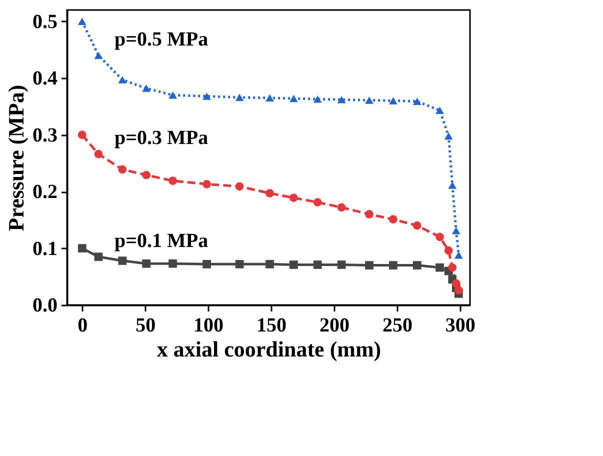  What do you see at coordinates (146, 325) in the screenshot?
I see `x-tick-label: 50` at bounding box center [146, 325].